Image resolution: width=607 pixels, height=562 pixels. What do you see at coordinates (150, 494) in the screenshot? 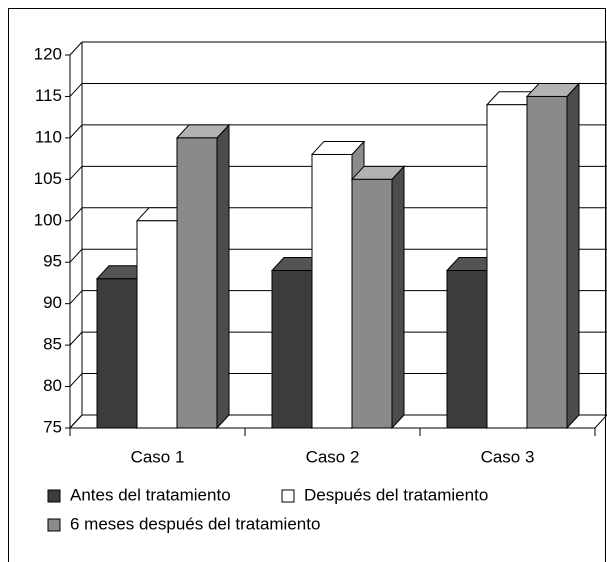
I see `legend-label: Antes del tratamiento` at bounding box center [150, 494].